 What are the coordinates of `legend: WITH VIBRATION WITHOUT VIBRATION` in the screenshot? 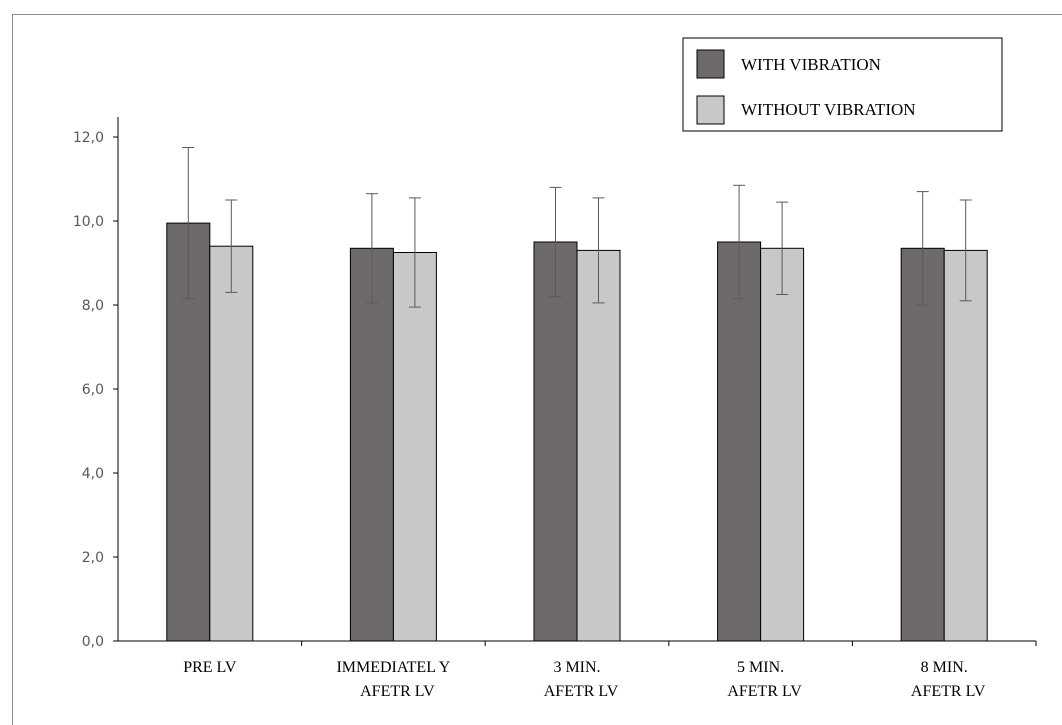 It's located at (842, 84).